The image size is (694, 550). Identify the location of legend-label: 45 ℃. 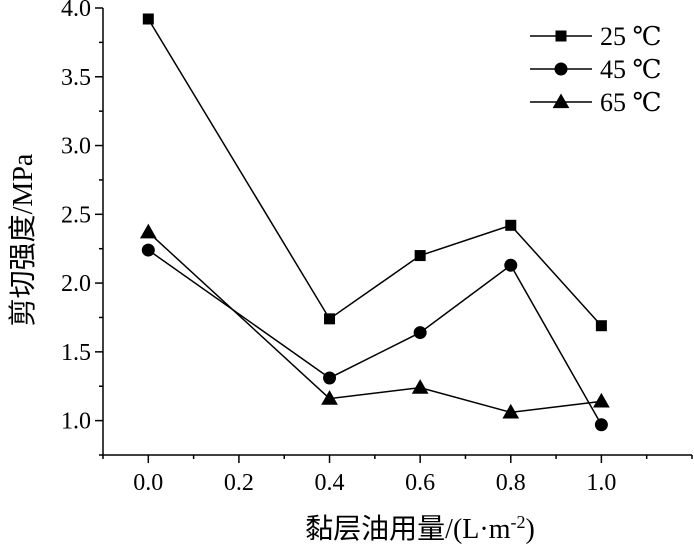
(631, 69).